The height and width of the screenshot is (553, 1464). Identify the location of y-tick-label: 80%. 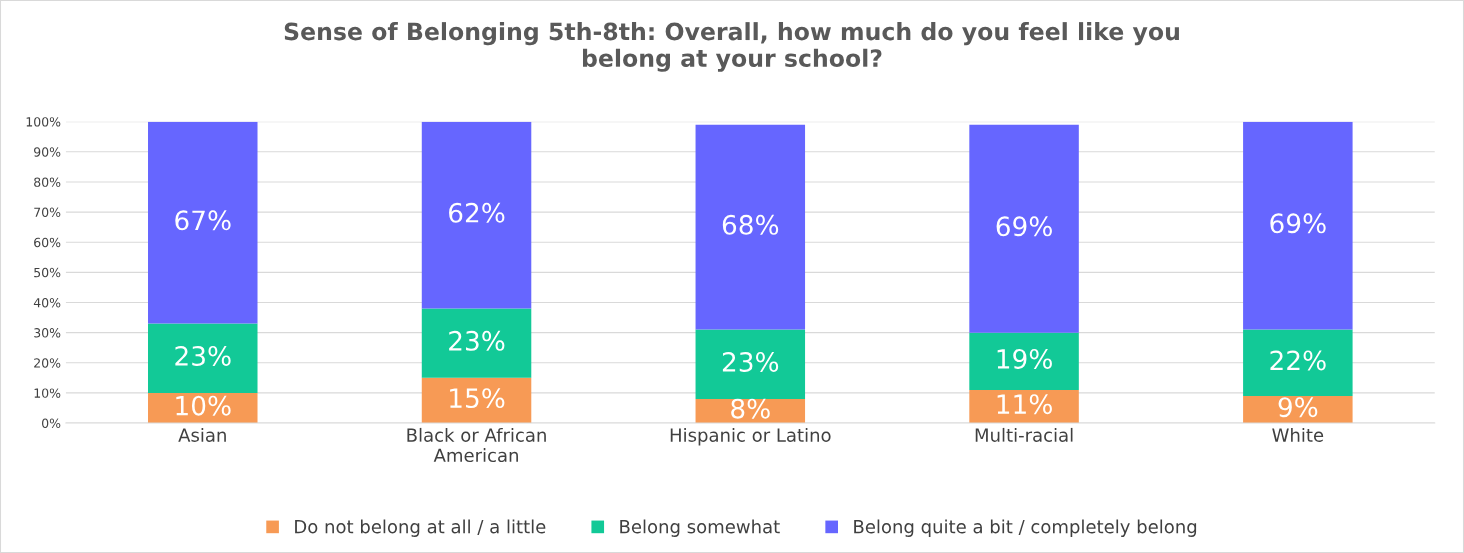
(47, 182).